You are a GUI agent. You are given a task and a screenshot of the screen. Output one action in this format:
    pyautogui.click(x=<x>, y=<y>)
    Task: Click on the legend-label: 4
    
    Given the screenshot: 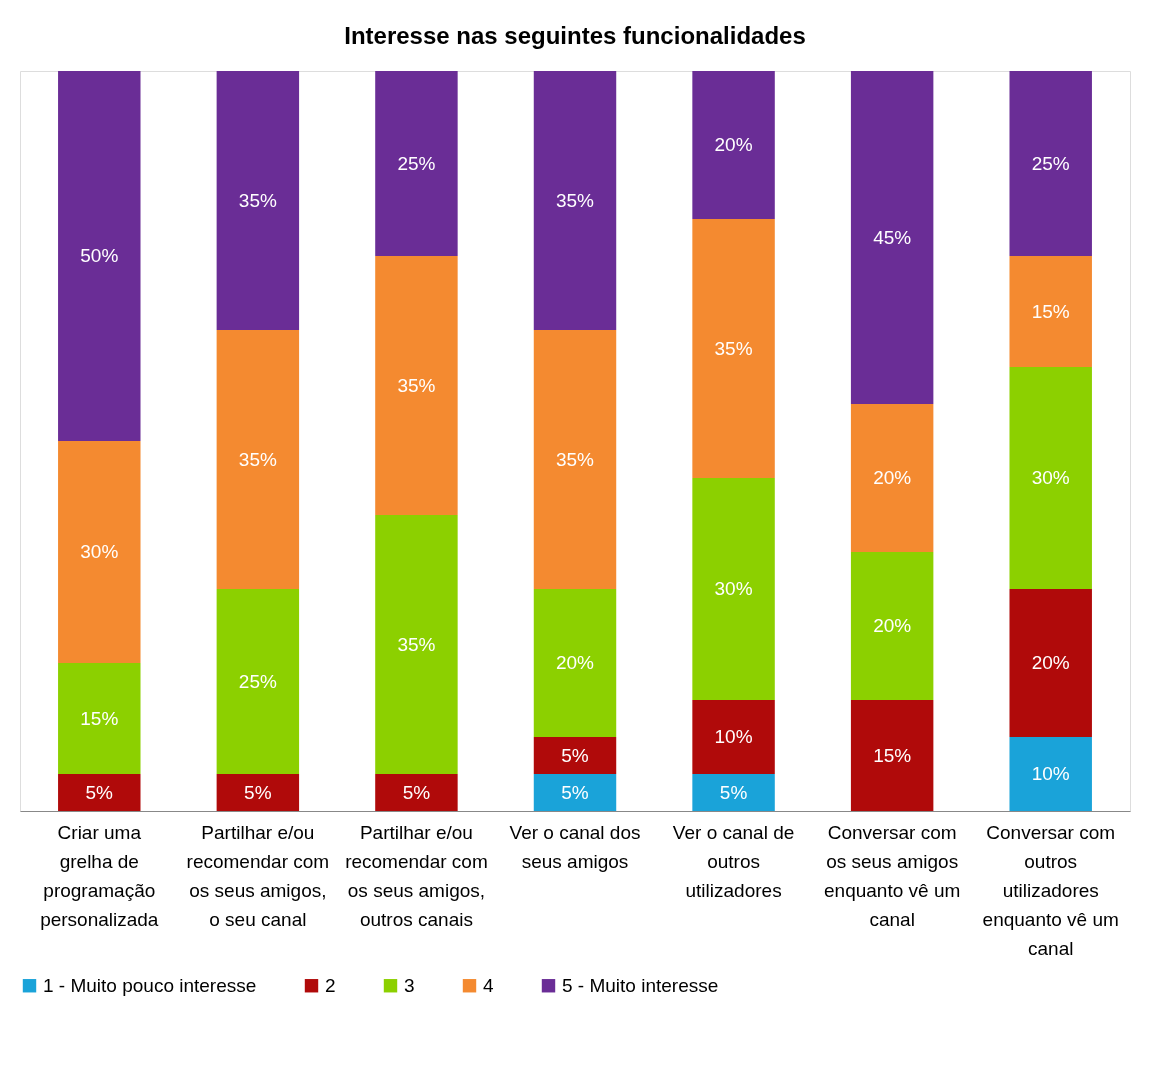 What is the action you would take?
    pyautogui.click(x=488, y=985)
    